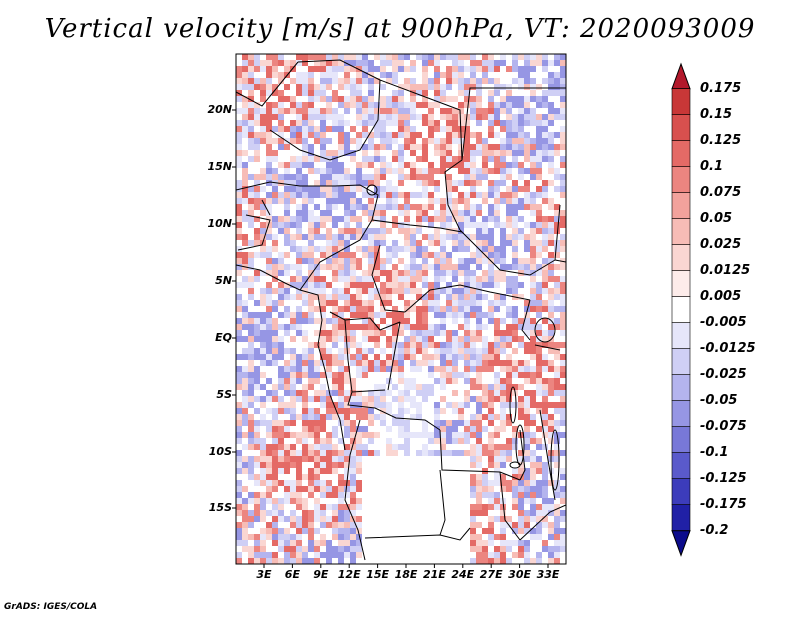 This screenshot has width=800, height=618. Describe the element at coordinates (349, 574) in the screenshot. I see `lon-label: 12E` at that location.